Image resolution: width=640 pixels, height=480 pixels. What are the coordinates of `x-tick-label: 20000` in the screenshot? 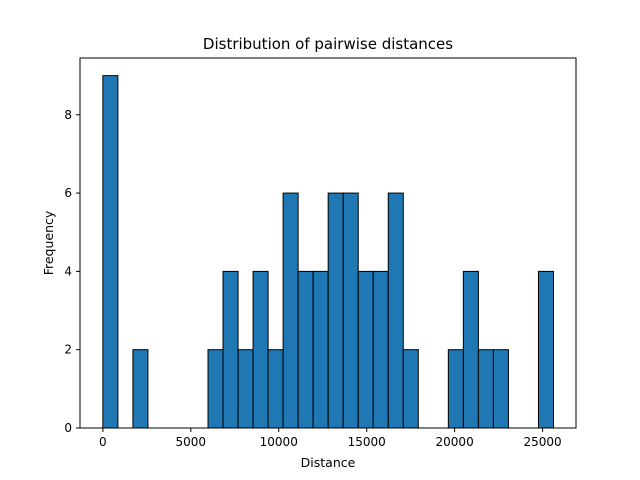 It's located at (455, 442).